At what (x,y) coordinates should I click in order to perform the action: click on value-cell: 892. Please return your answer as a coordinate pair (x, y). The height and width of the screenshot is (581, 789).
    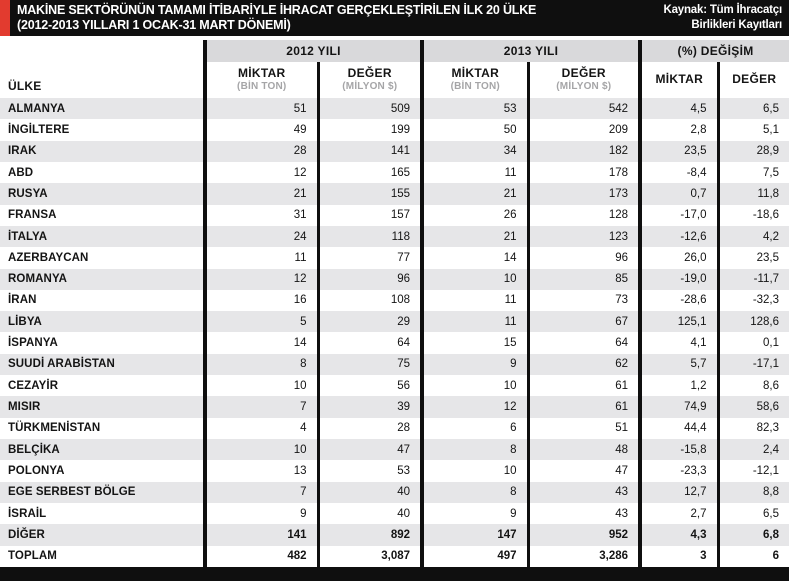
    Looking at the image, I should click on (369, 535).